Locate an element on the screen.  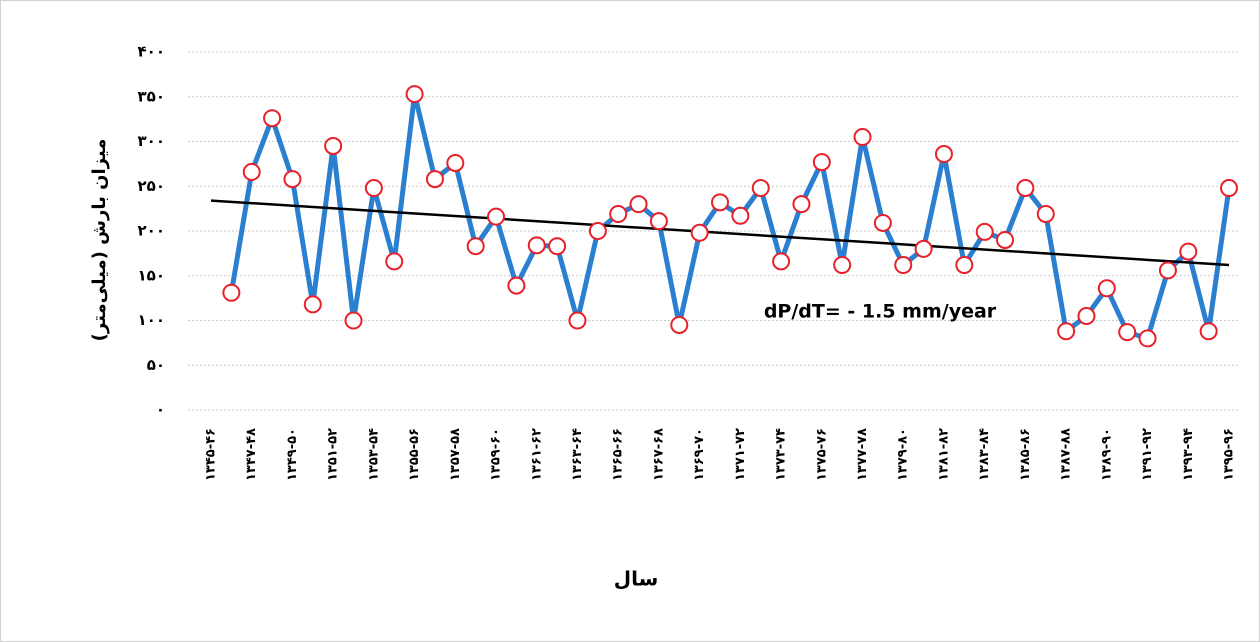
x-tick-label: ۱۳۷۵-۷۶ is located at coordinates (821, 454).